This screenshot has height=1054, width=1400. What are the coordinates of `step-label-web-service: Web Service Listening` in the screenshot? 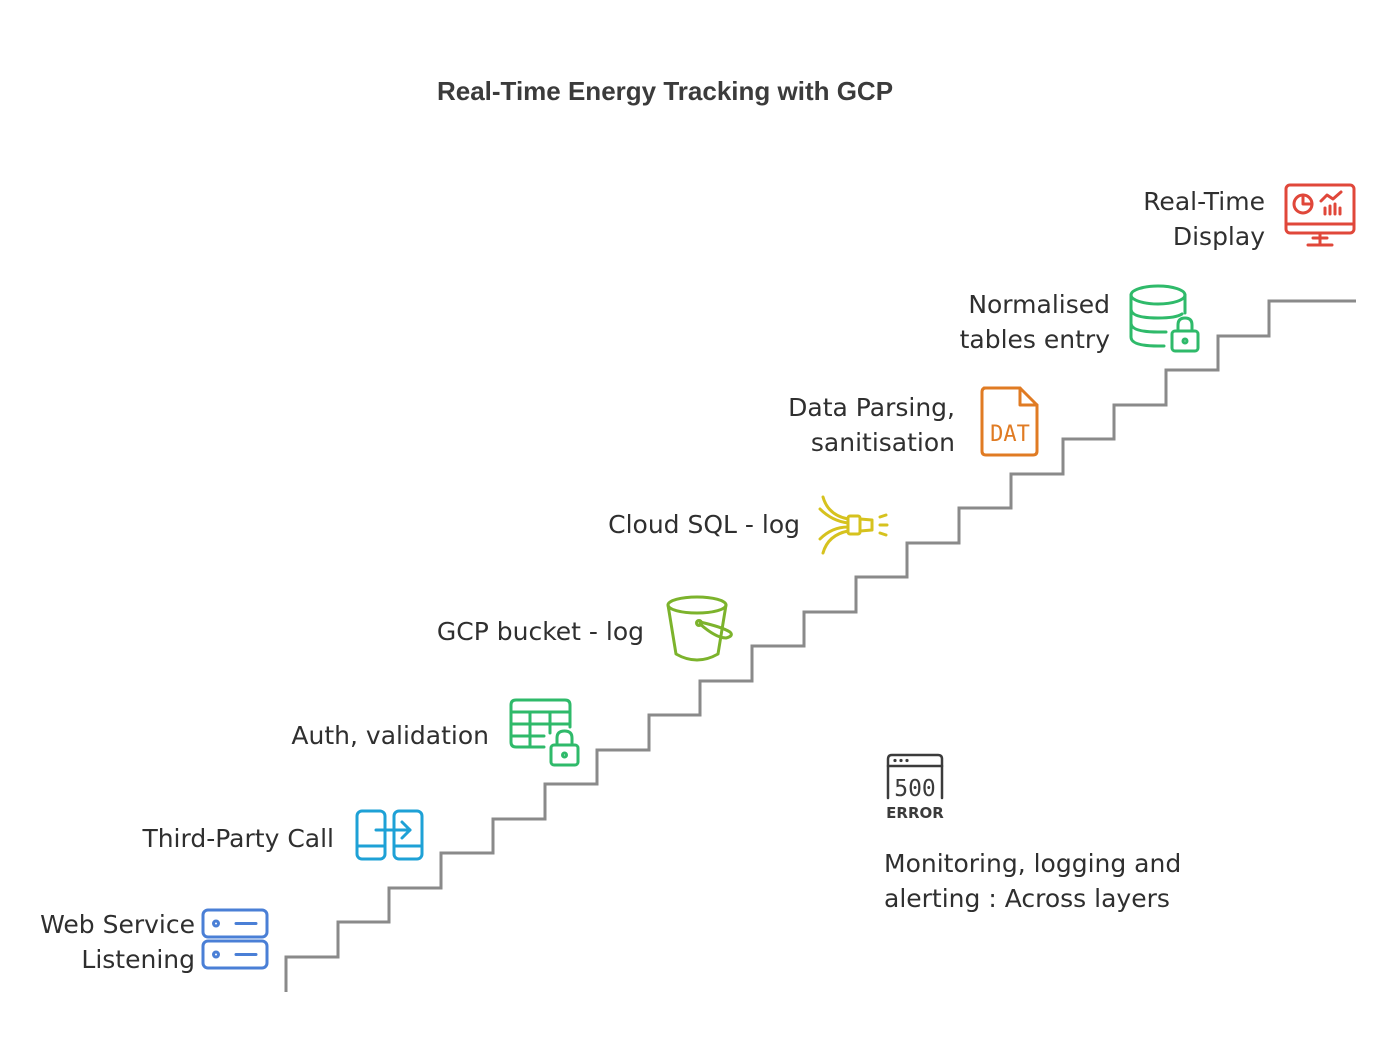 It's located at (117, 942).